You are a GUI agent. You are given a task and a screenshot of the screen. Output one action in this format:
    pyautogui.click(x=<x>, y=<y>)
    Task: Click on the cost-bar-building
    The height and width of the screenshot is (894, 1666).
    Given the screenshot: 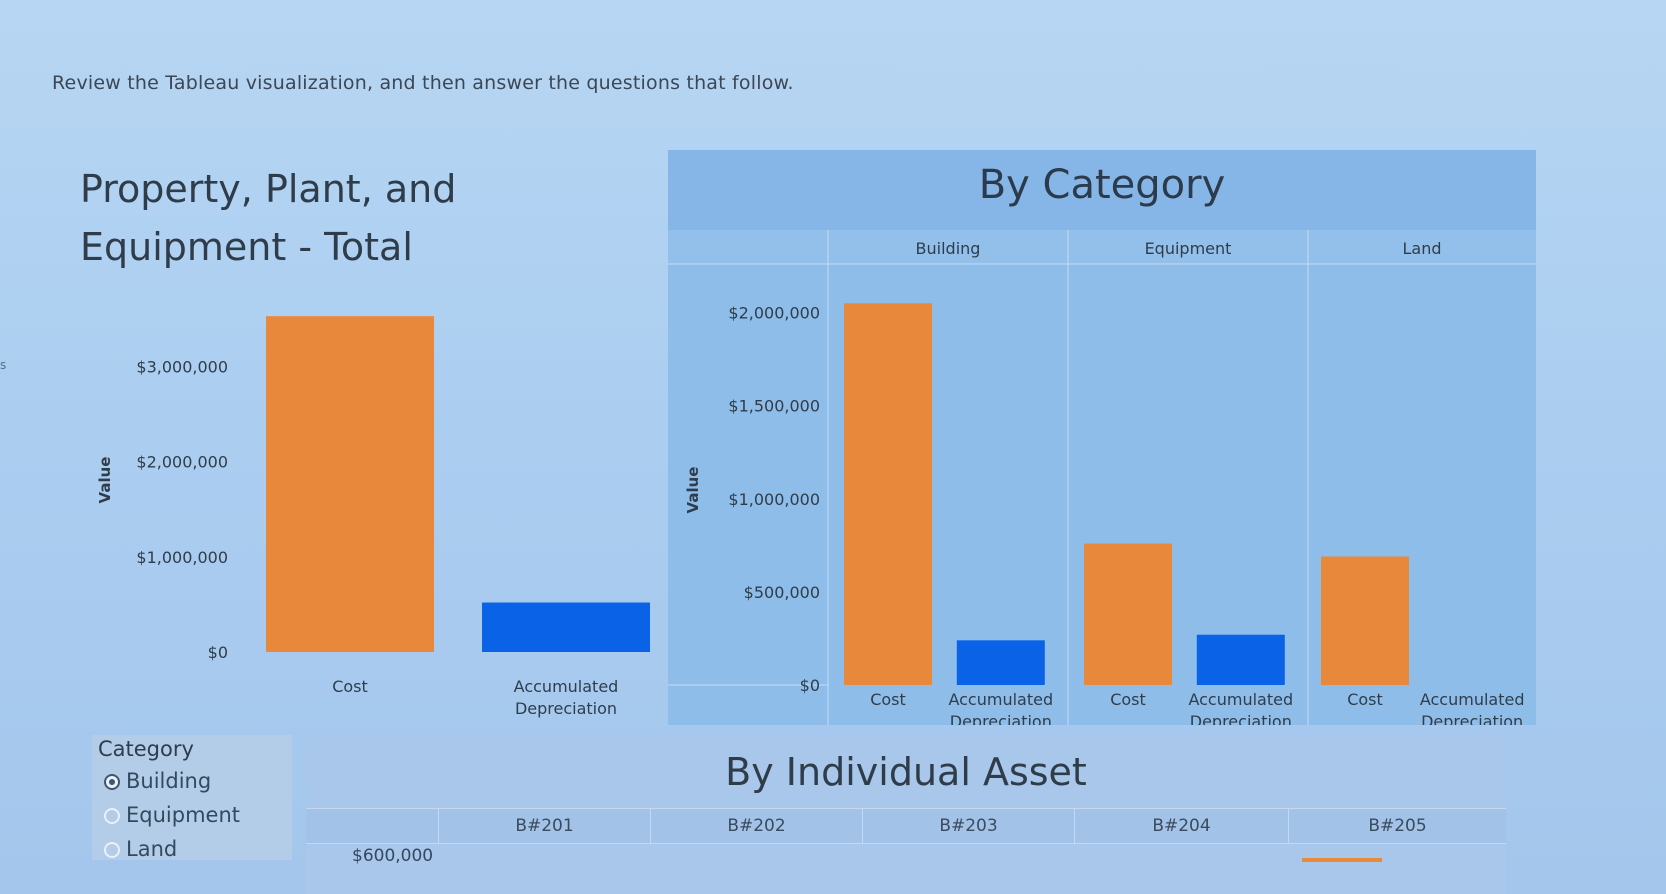 What is the action you would take?
    pyautogui.click(x=888, y=494)
    